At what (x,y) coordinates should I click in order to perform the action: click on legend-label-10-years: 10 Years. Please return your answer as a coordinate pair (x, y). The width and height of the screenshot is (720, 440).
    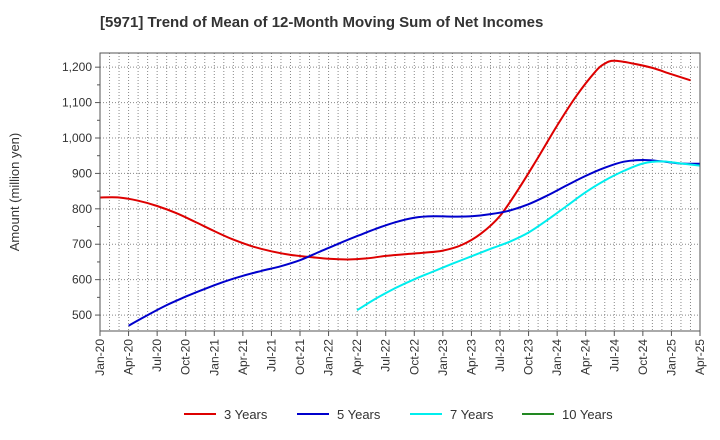
    Looking at the image, I should click on (587, 414).